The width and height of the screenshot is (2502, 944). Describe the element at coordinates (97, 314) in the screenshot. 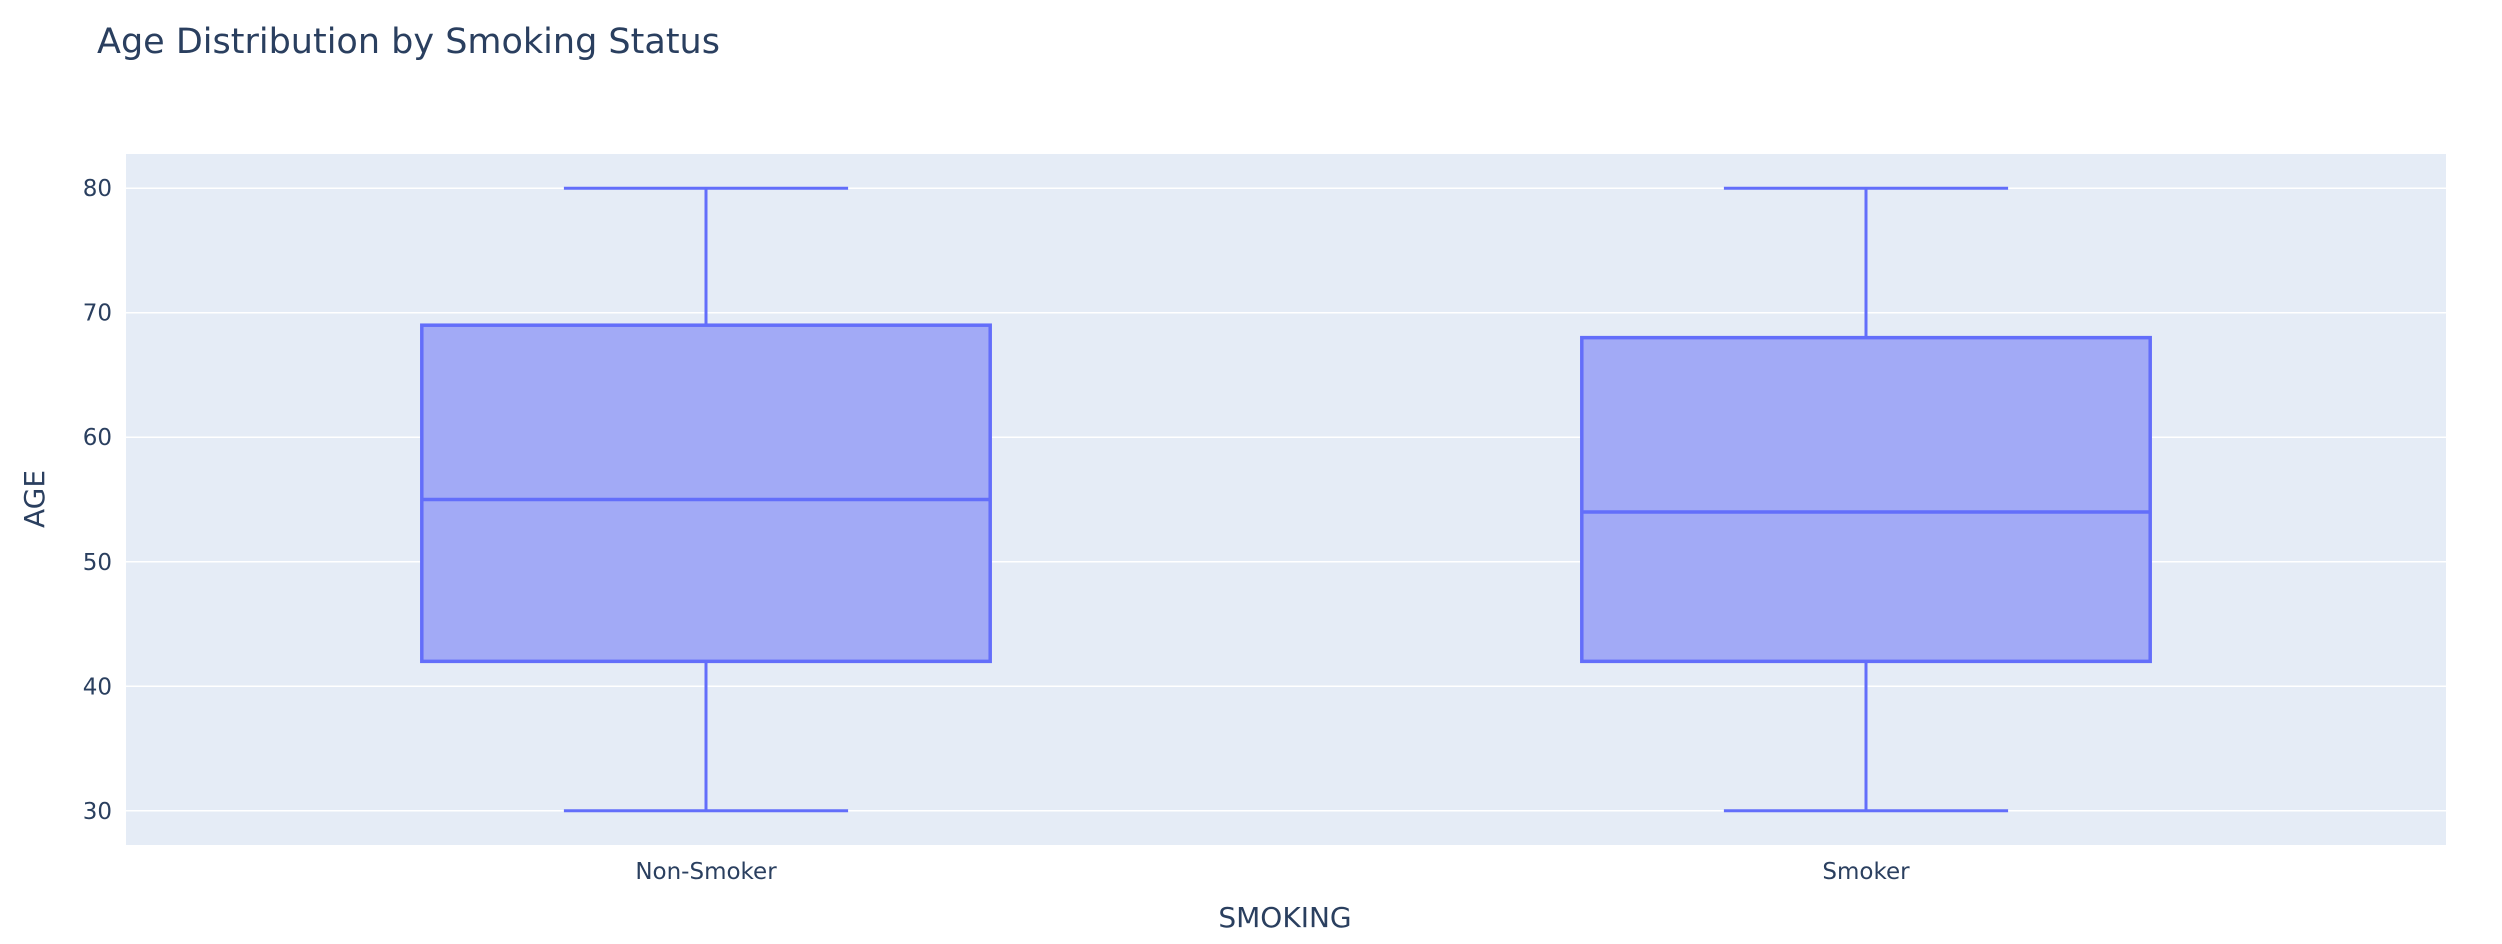

I see `y-tick-label: 70` at that location.